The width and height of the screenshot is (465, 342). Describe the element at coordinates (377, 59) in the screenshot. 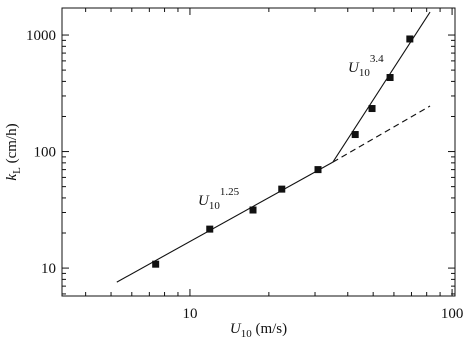

I see `annotation-exponent: 3.4` at that location.